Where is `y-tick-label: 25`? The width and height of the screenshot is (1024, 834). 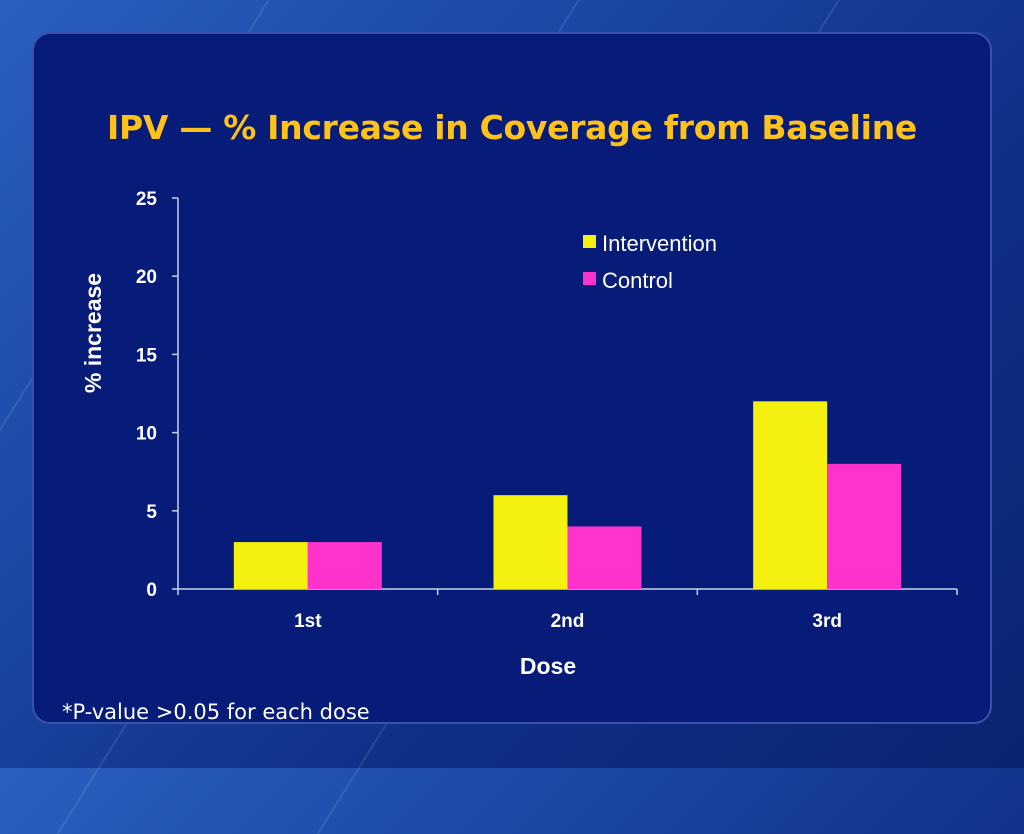 y-tick-label: 25 is located at coordinates (147, 199).